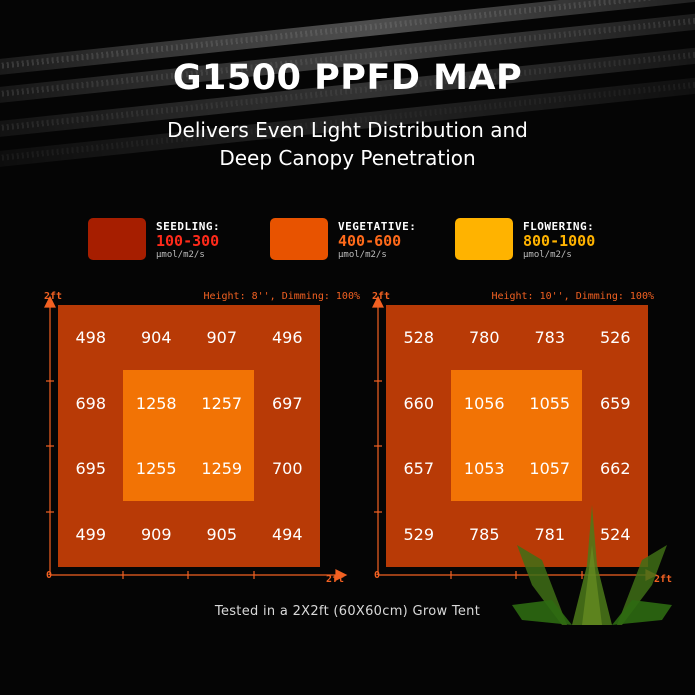 The image size is (695, 695). What do you see at coordinates (559, 226) in the screenshot?
I see `legend-label-flowering: FLOWERING:` at bounding box center [559, 226].